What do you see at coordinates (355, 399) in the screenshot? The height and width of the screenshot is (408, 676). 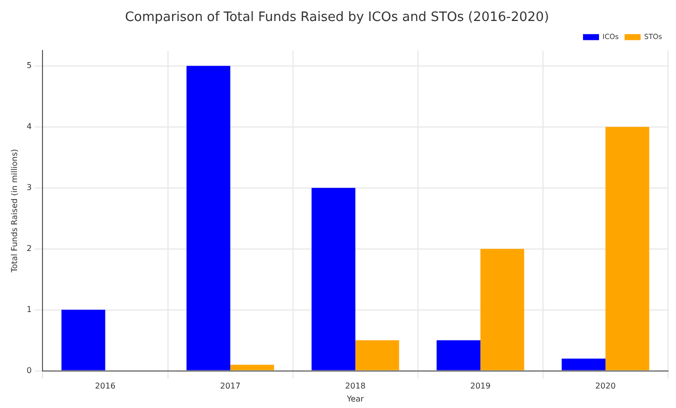 I see `x-axis-title: Year` at bounding box center [355, 399].